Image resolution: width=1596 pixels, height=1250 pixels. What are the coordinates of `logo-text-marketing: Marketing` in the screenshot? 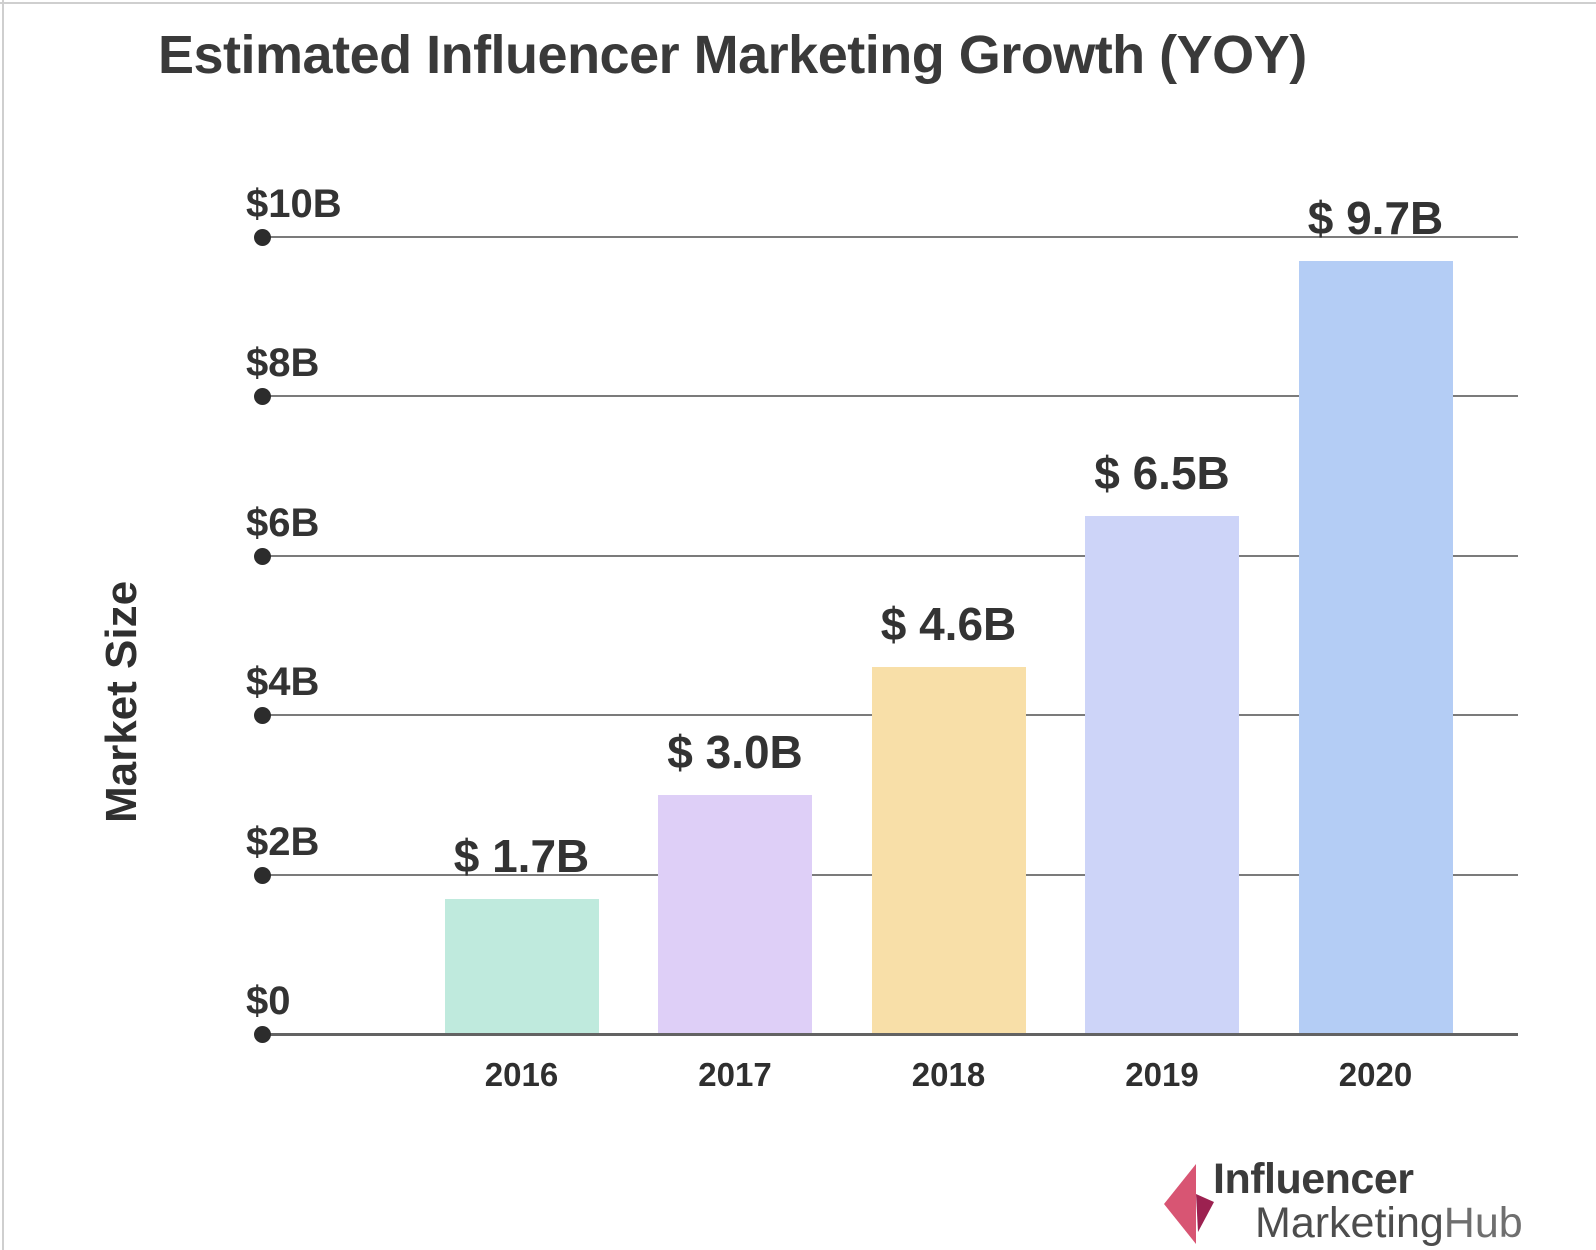 It's located at (1349, 1223).